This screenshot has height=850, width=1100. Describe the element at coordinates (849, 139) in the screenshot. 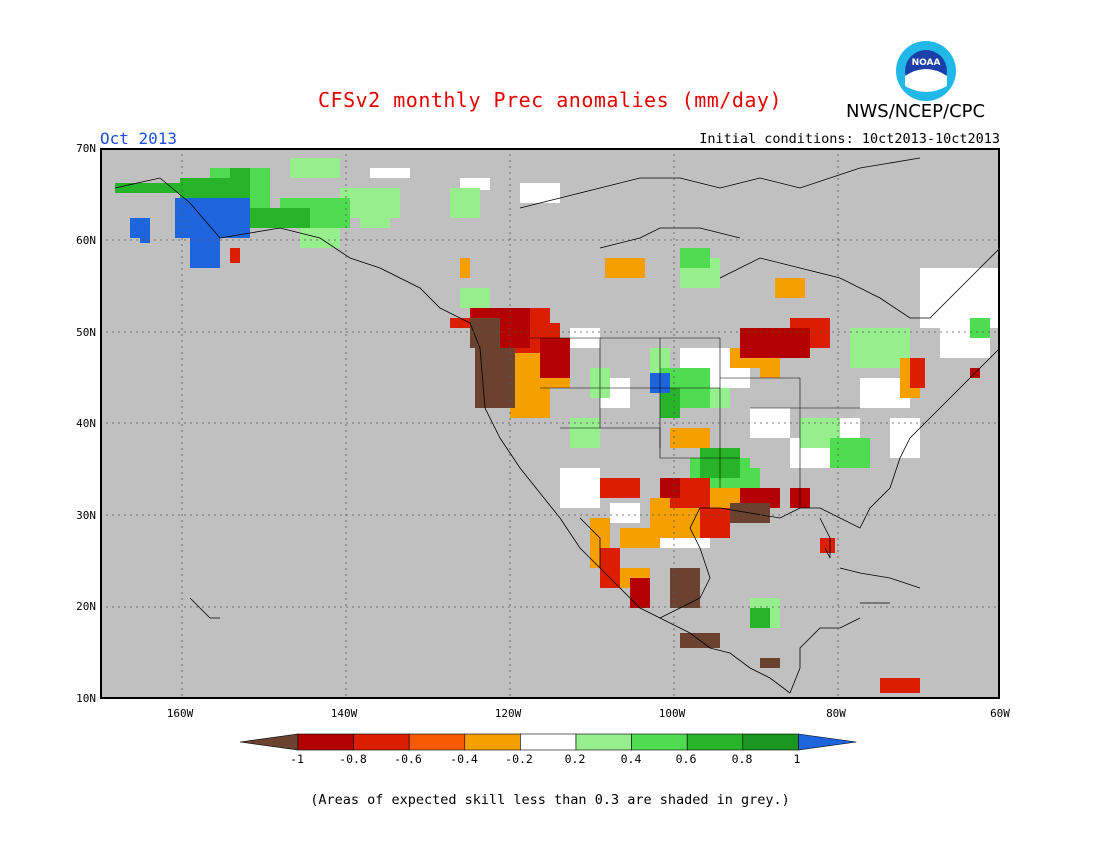

I see `initial-conditions-label: Initial conditions: 10ct2013-10ct2013` at that location.